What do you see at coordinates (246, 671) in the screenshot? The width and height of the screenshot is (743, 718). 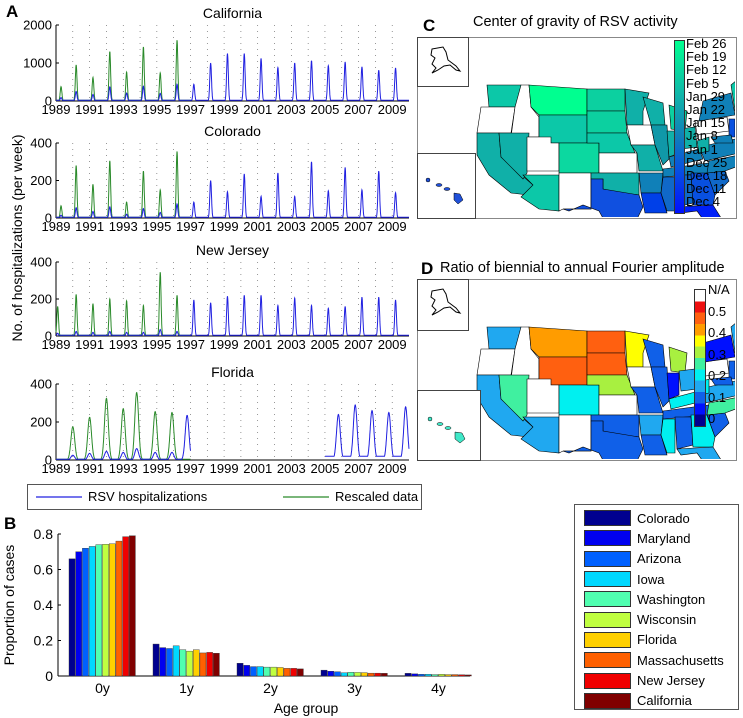 I see `bar-maryland-2y` at bounding box center [246, 671].